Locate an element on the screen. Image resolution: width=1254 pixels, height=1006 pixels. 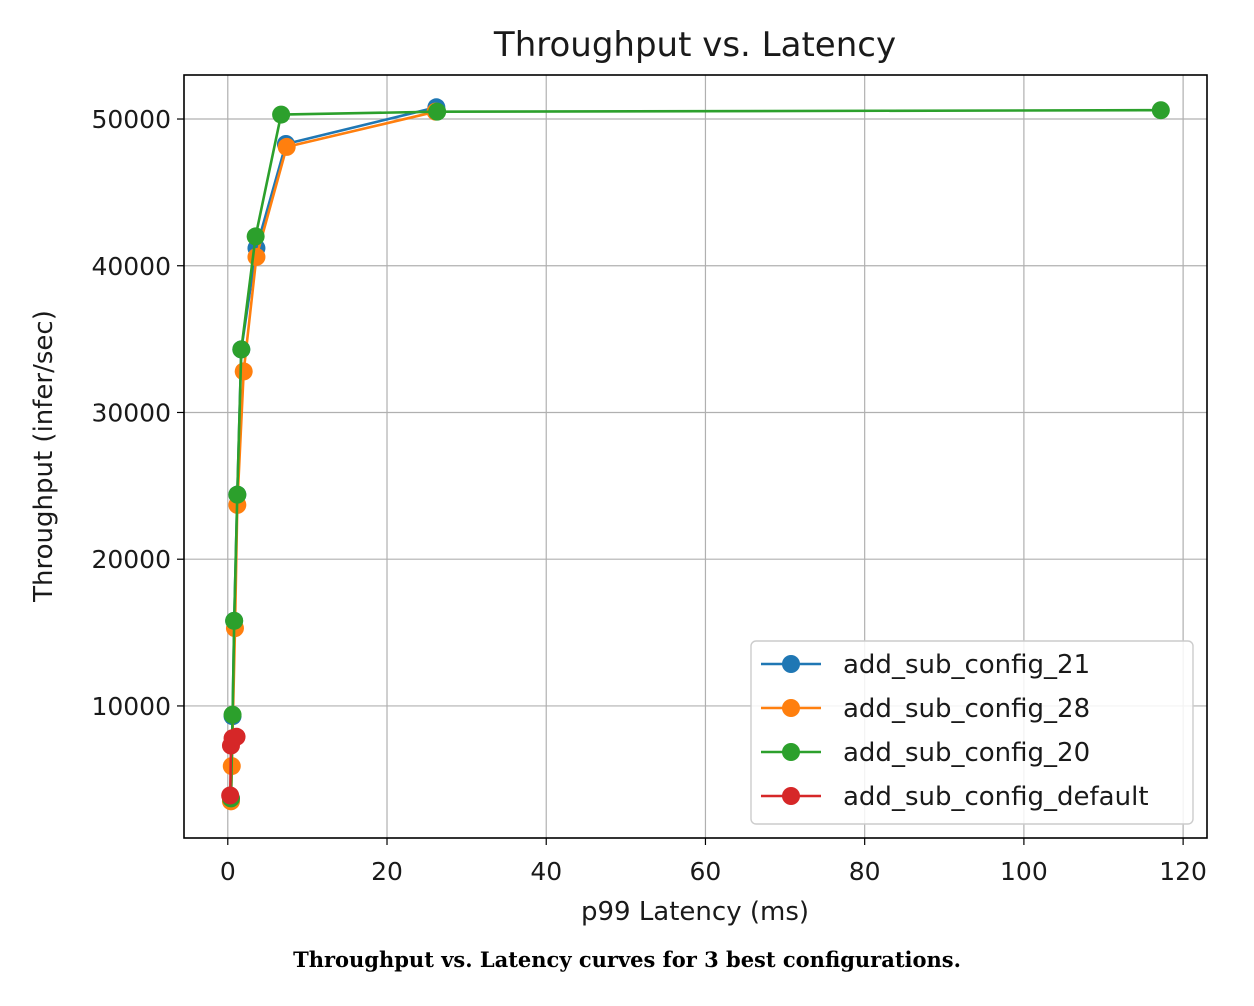
legend-item: add_sub_config_28 is located at coordinates (925, 709).